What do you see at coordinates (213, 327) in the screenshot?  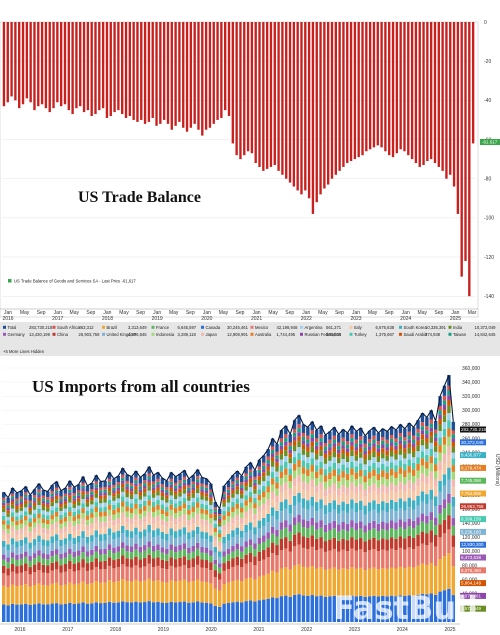 I see `legend-series-name: Canada` at bounding box center [213, 327].